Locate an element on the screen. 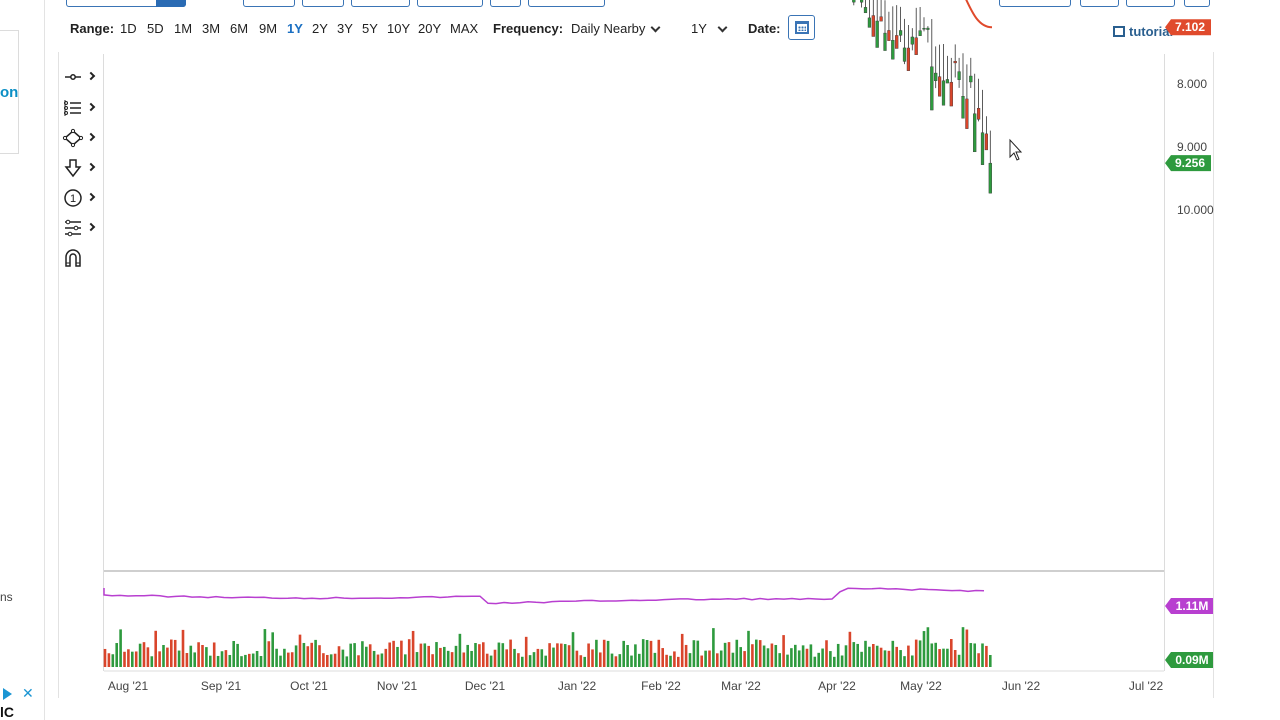  tutorial-link: tutorial is located at coordinates (1143, 31).